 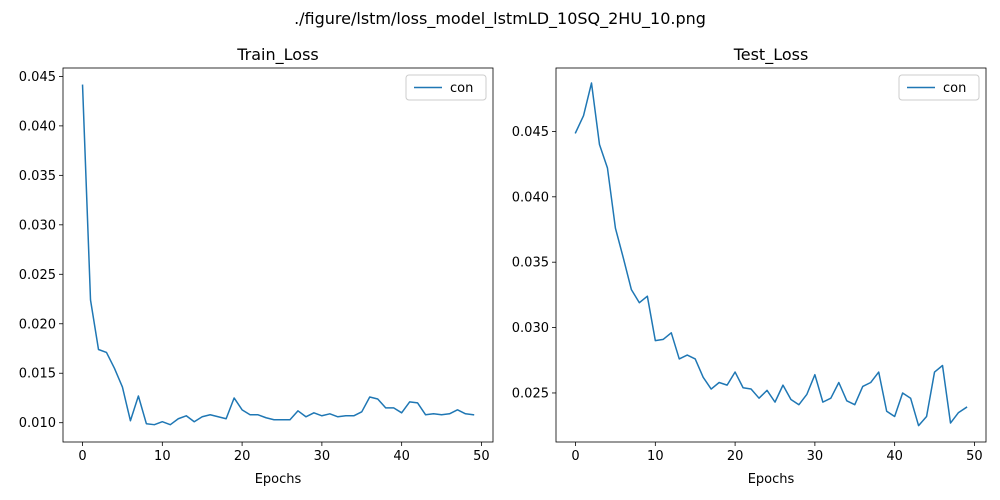 I want to click on train-loss-legend-label: con, so click(x=461, y=88).